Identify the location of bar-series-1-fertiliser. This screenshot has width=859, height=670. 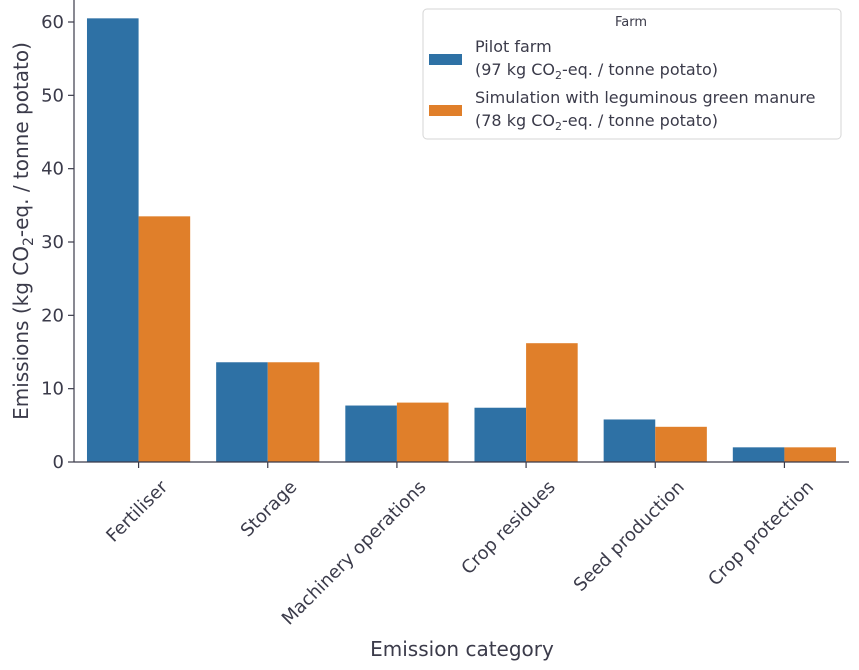
(112, 240).